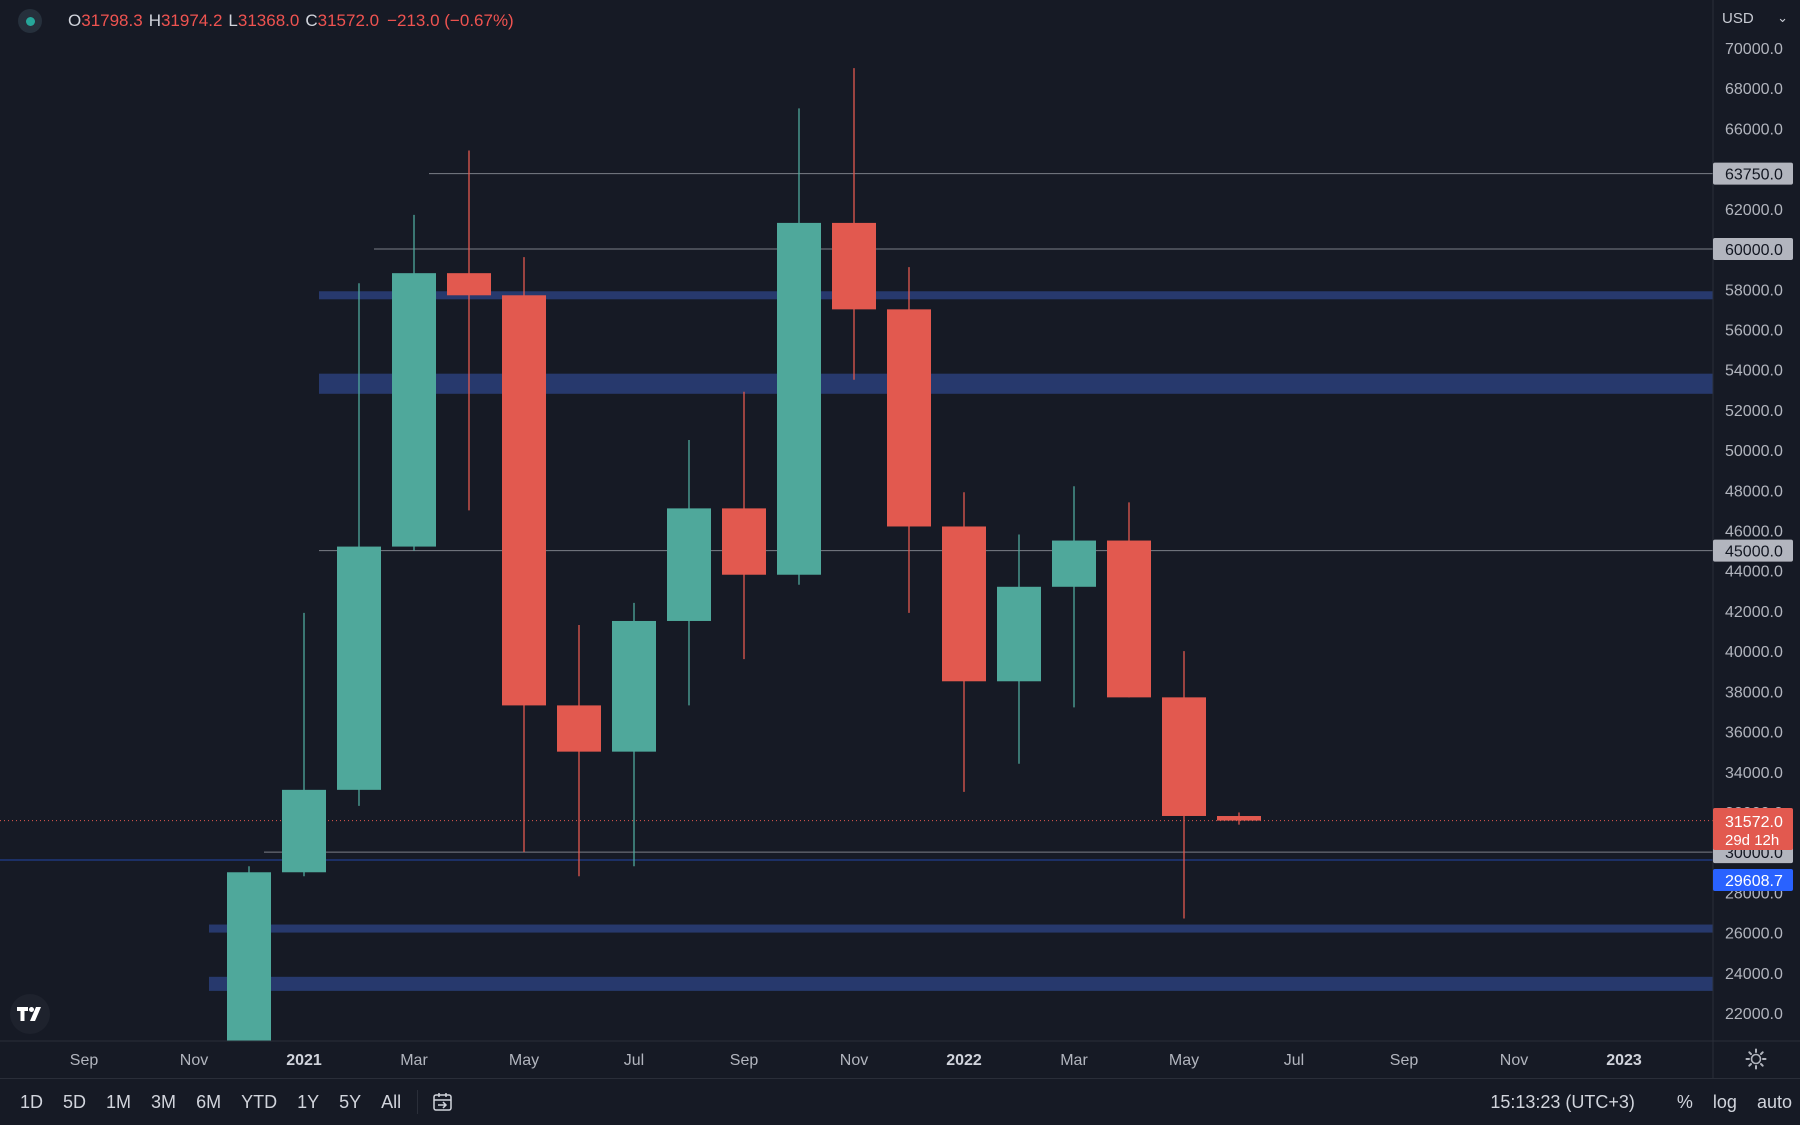  I want to click on open-value: 31798.3, so click(112, 20).